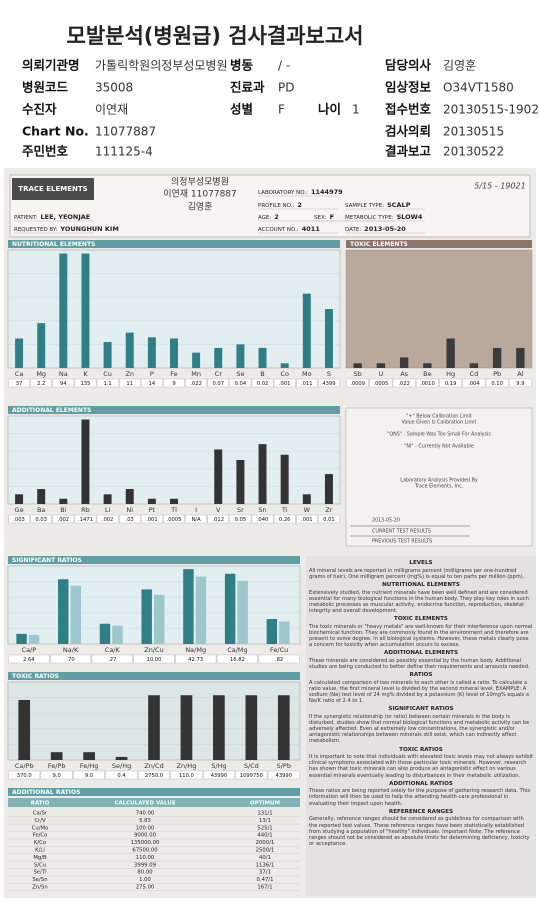 This screenshot has height=901, width=540. I want to click on field-value: 2, so click(276, 217).